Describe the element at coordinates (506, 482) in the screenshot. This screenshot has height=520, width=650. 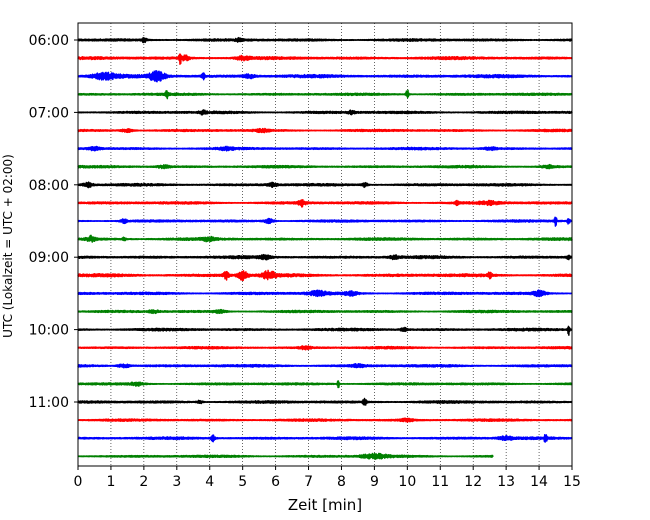
I see `x-tick-label: 13` at that location.